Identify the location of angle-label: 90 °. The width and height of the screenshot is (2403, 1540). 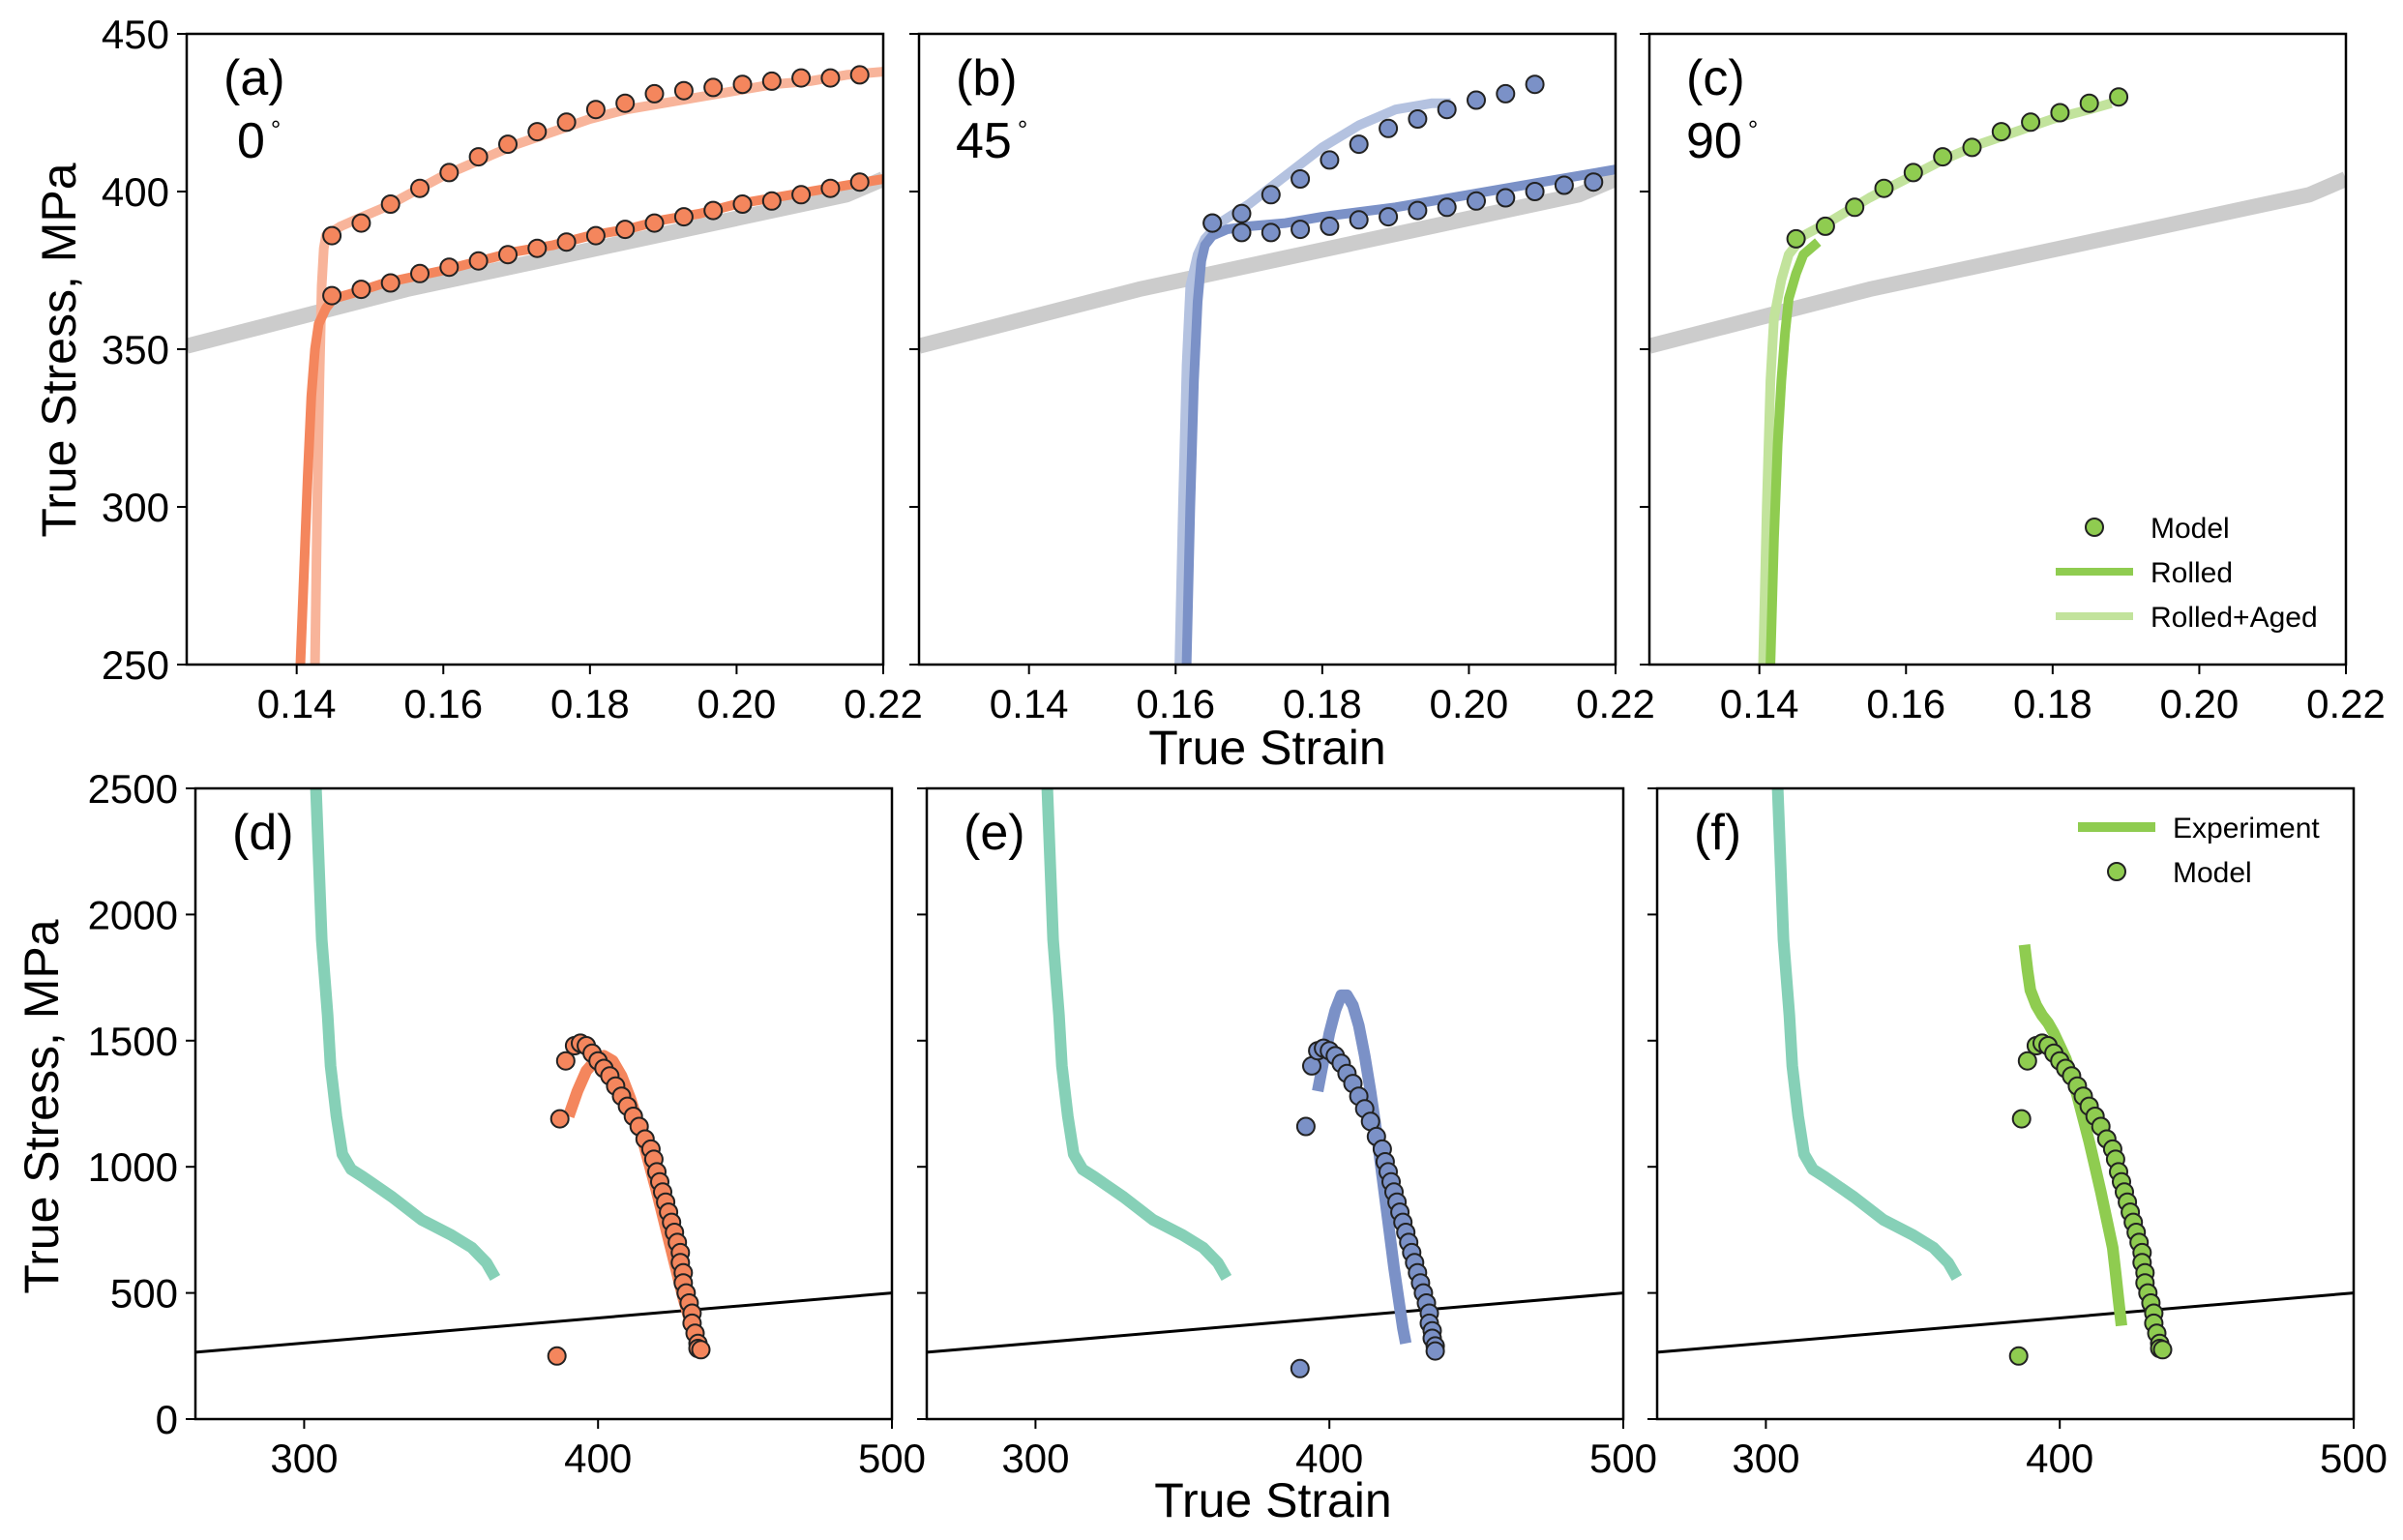
(1722, 141).